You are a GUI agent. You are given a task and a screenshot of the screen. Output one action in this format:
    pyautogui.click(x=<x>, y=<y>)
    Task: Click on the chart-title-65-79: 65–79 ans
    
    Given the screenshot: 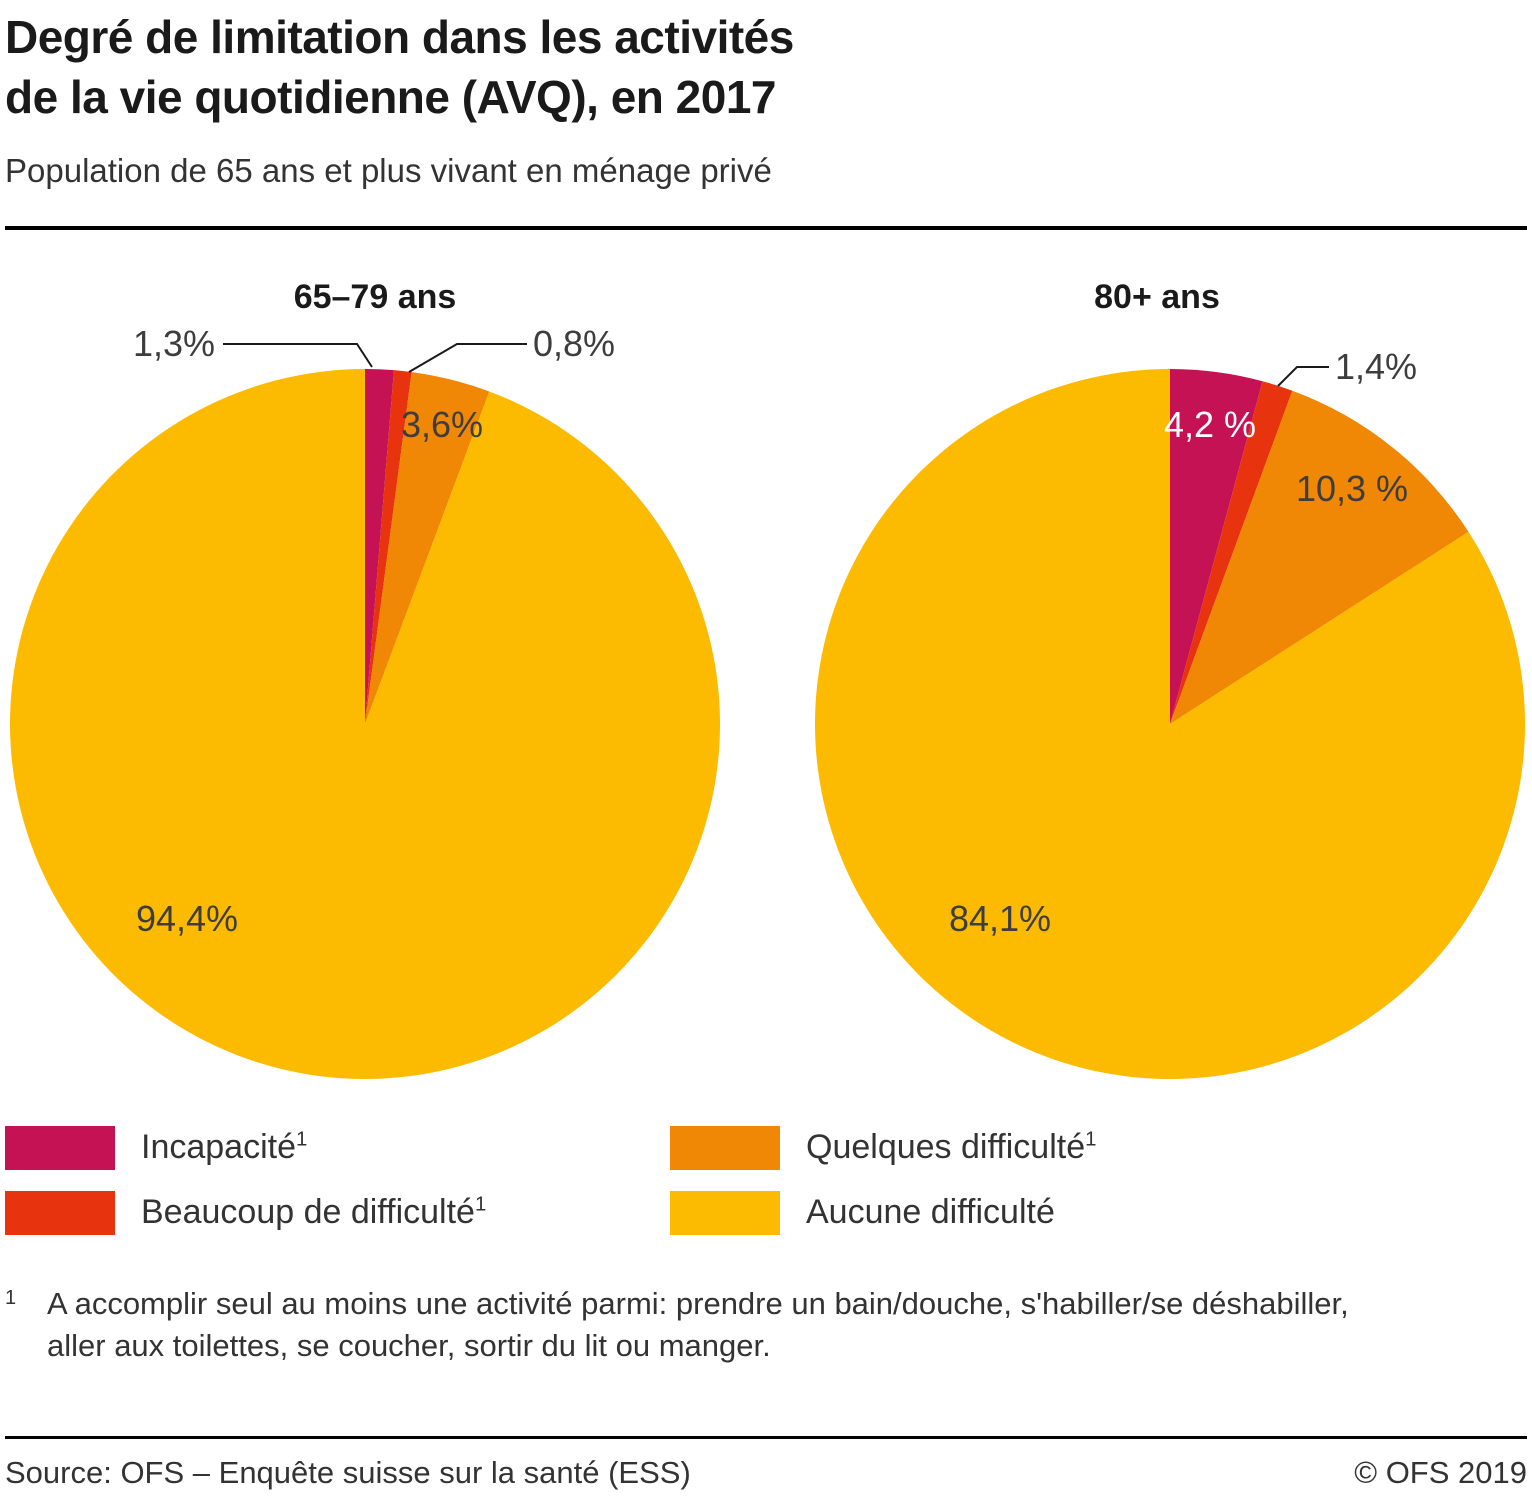 What is the action you would take?
    pyautogui.click(x=375, y=296)
    